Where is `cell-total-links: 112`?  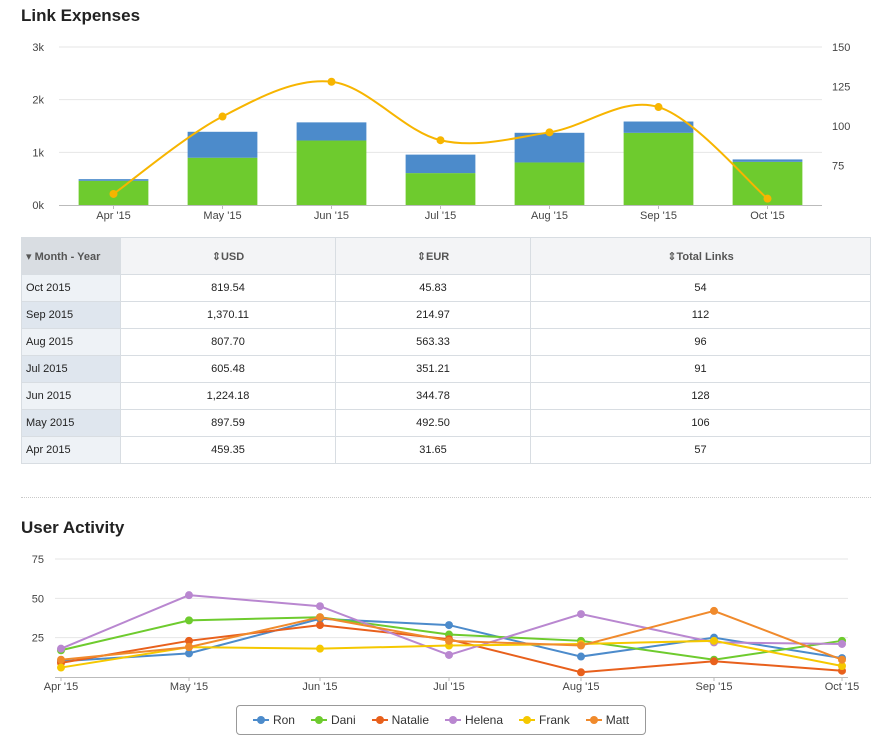 cell-total-links: 112 is located at coordinates (700, 315).